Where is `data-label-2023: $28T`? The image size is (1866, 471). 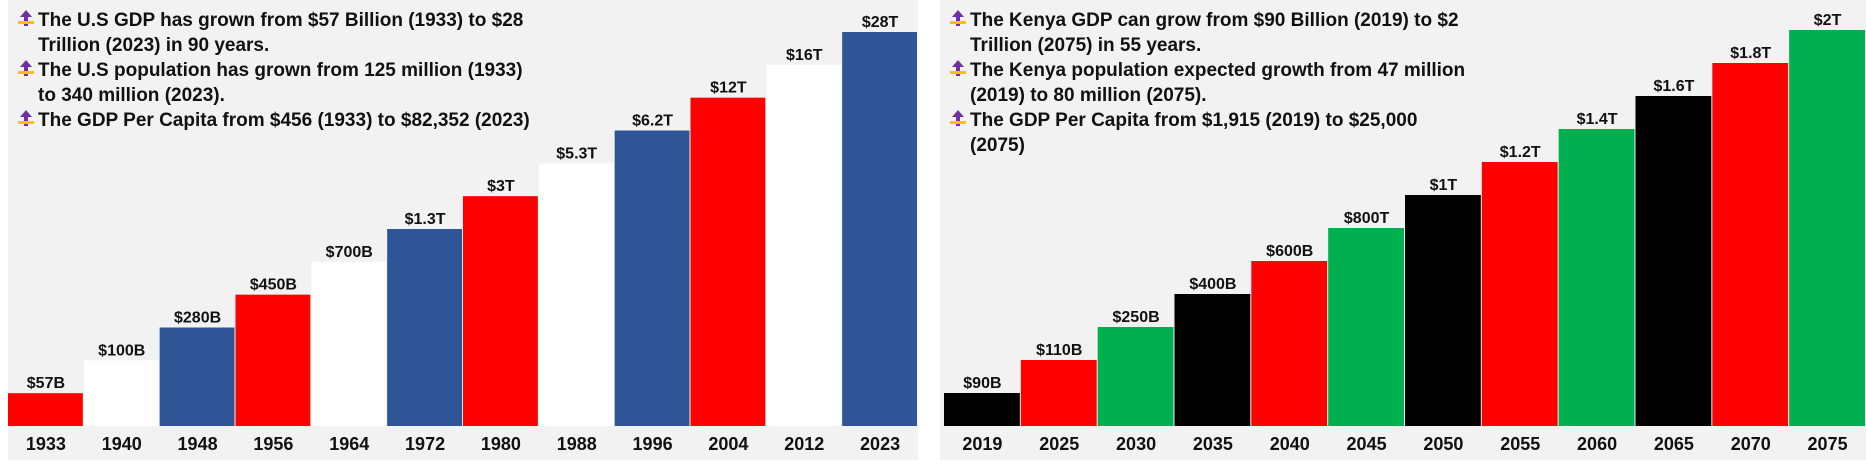
data-label-2023: $28T is located at coordinates (880, 22).